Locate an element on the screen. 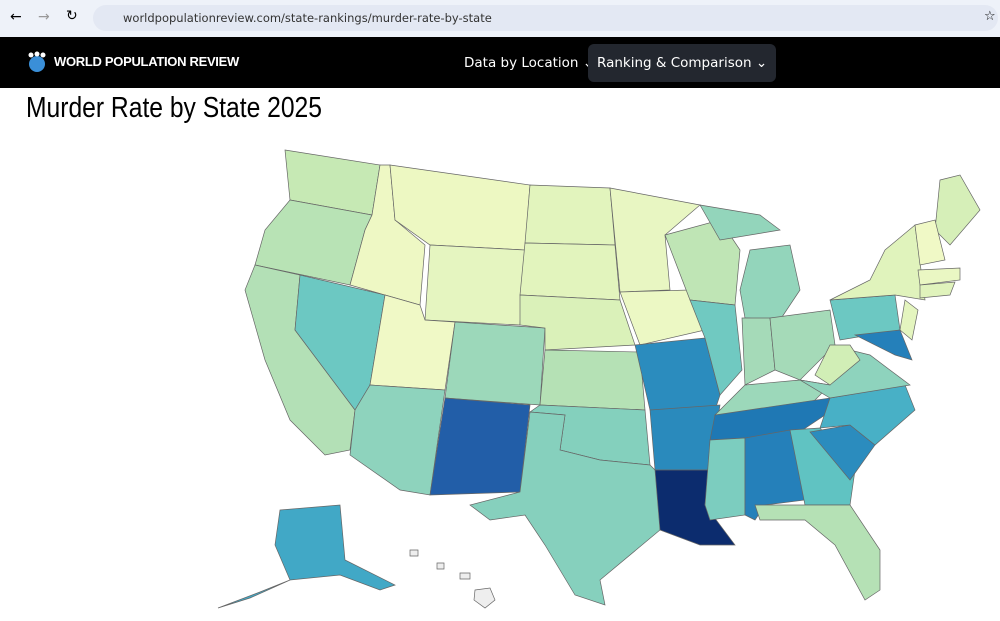 The width and height of the screenshot is (1000, 621). nav-label: Ranking & Comparison is located at coordinates (674, 63).